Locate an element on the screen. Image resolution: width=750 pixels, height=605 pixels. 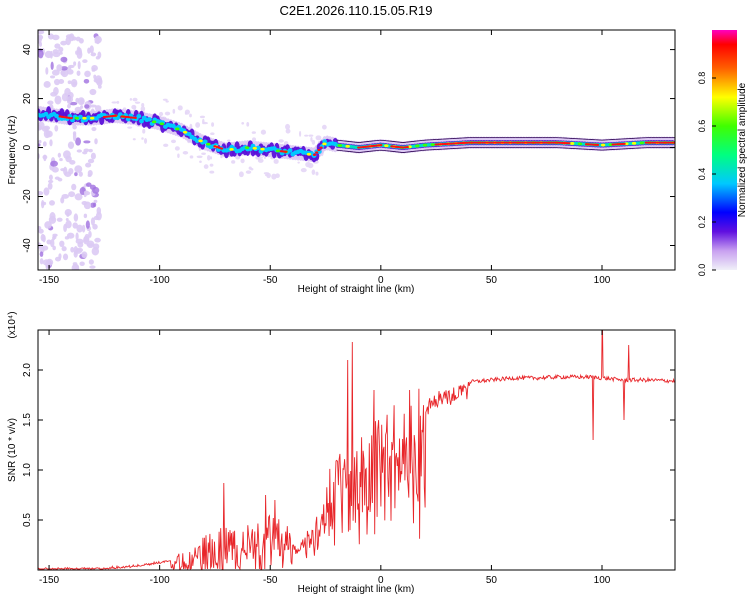
spectrogram-y-tick-label: -20 is located at coordinates (27, 196).